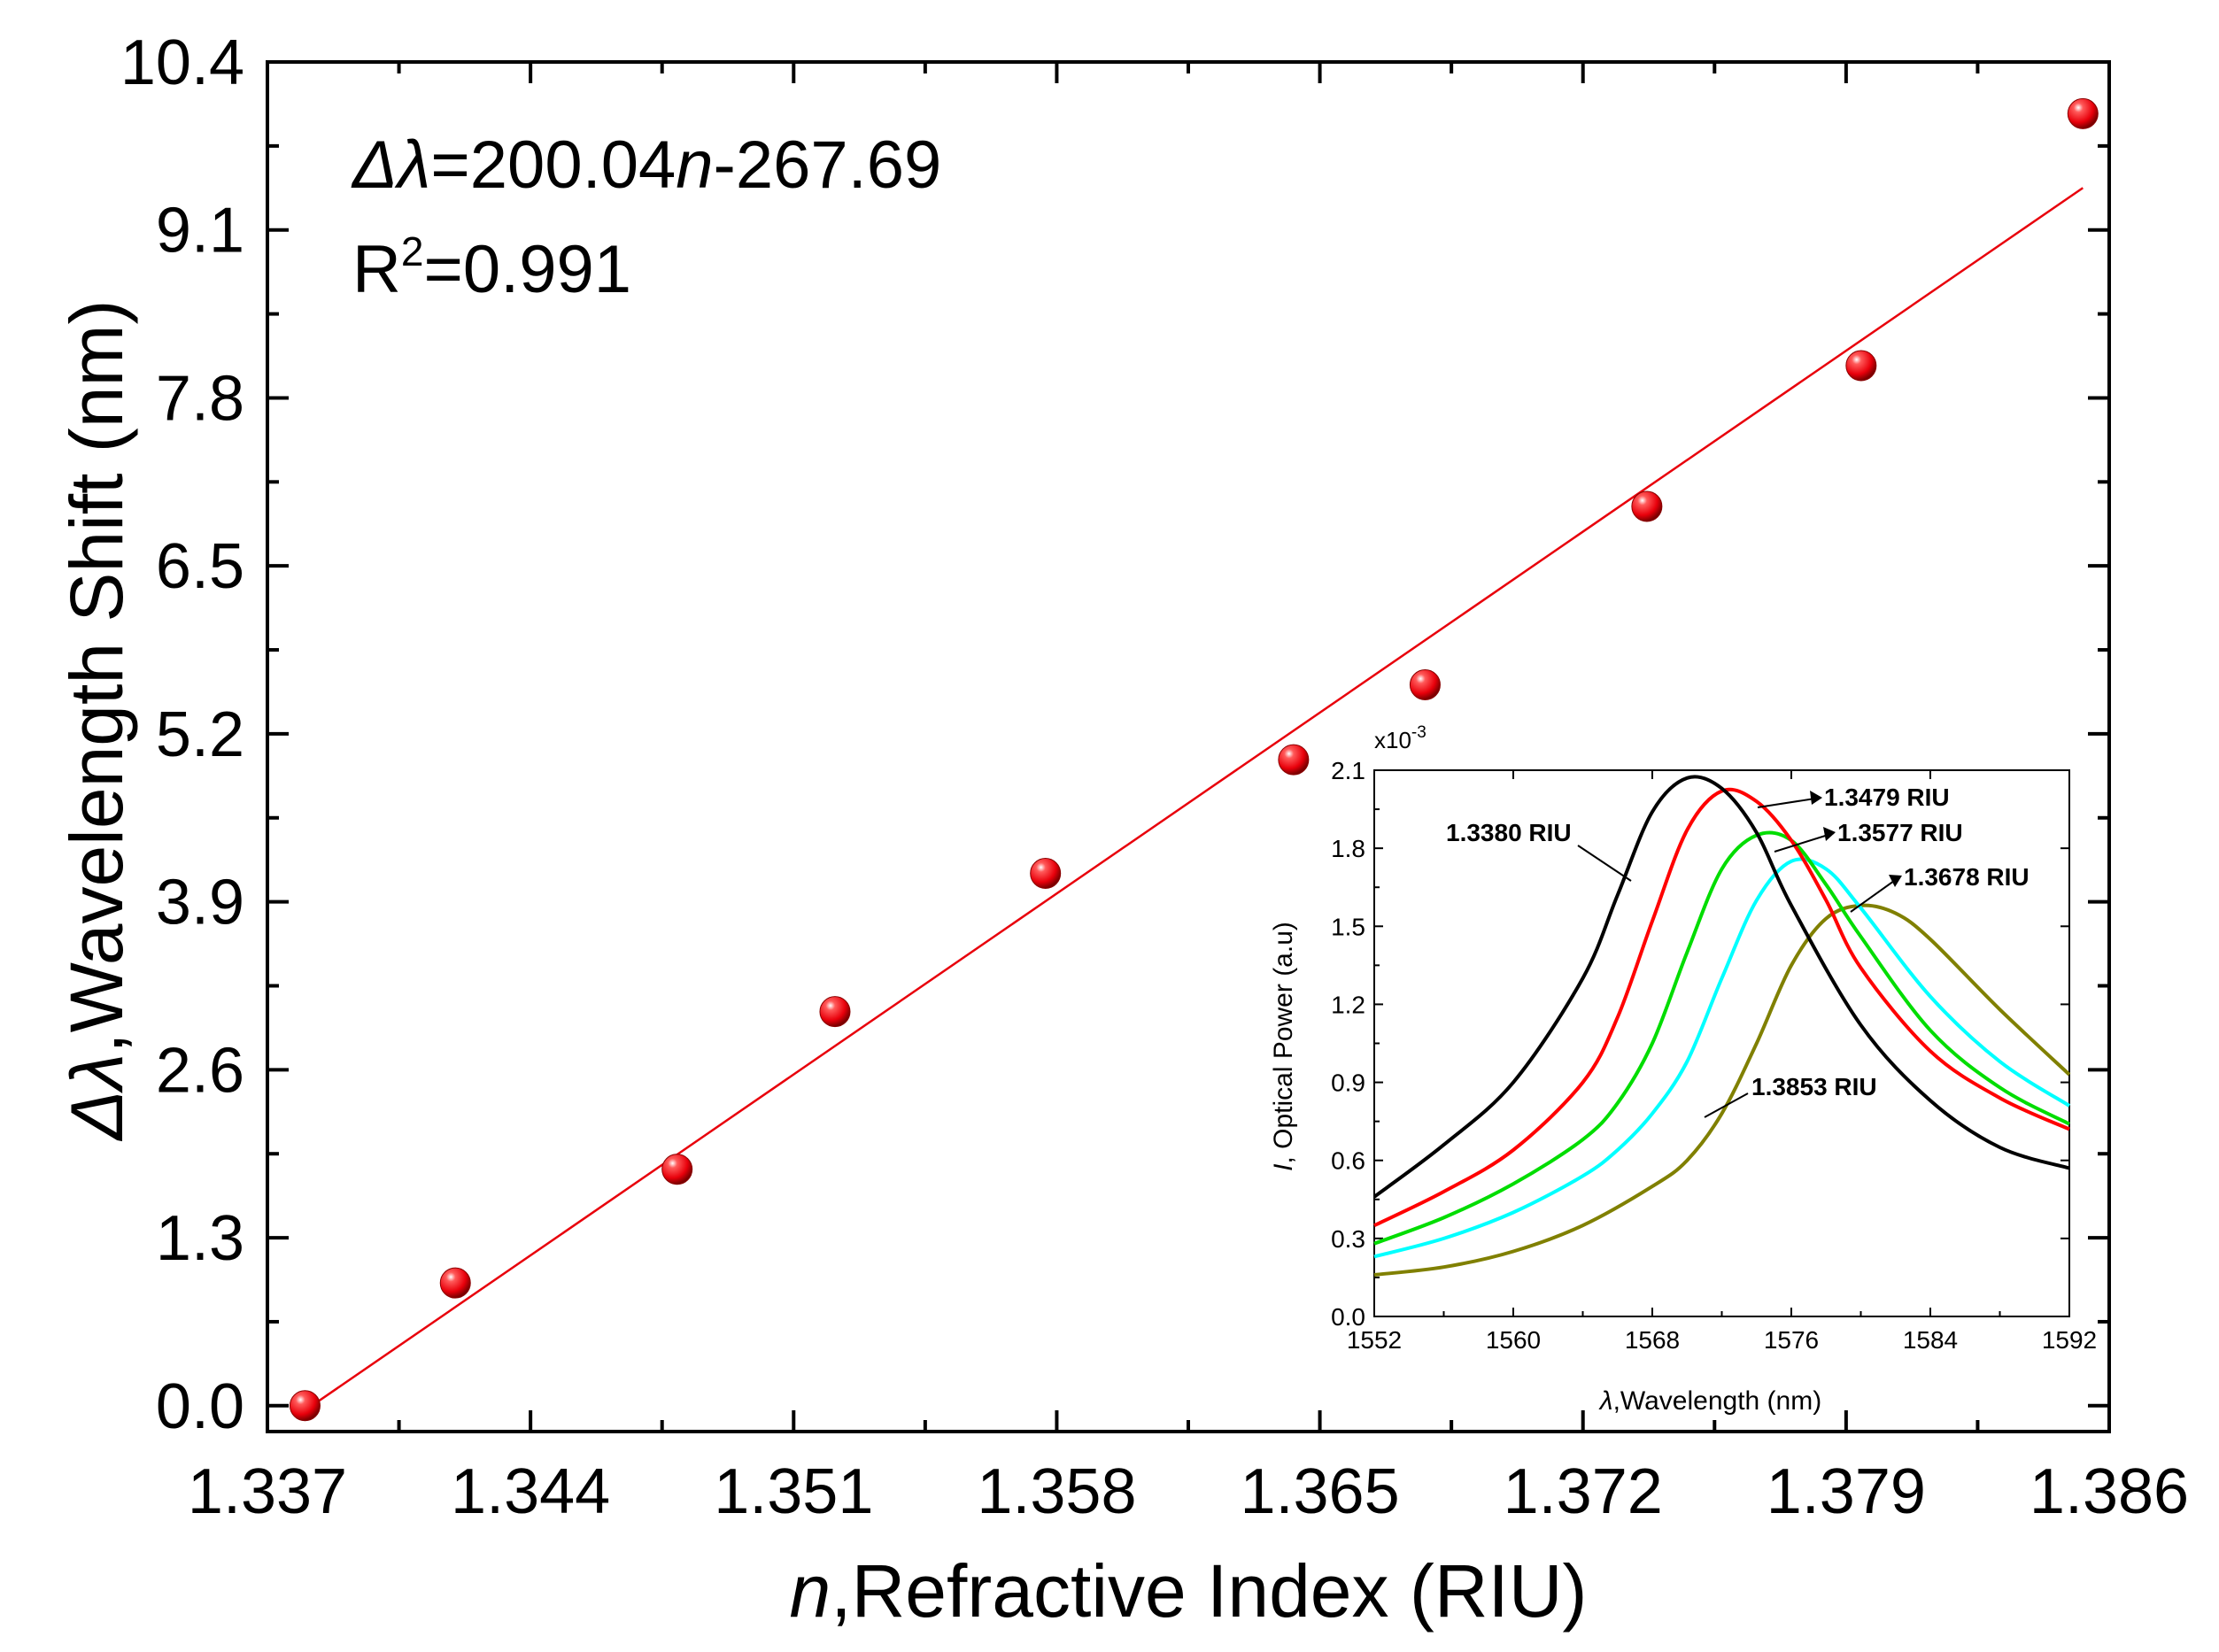 The height and width of the screenshot is (1652, 2219). Describe the element at coordinates (413, 251) in the screenshot. I see `r2-superscript: 2` at that location.